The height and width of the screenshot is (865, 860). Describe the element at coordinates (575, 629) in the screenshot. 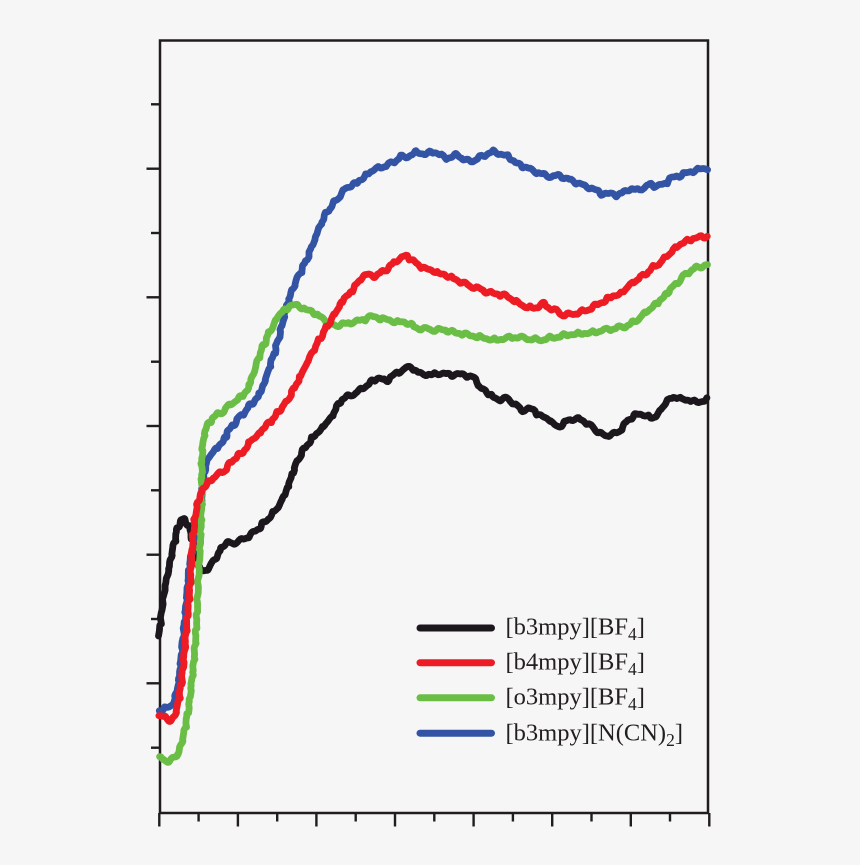

I see `svg-text: [b3mpy][BF4]` at that location.